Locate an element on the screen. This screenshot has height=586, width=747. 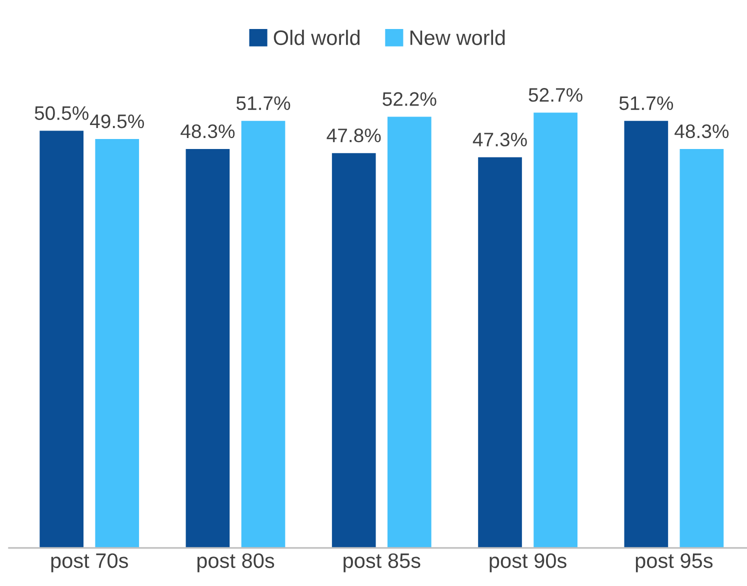
x-tick-label: post 95s is located at coordinates (674, 562).